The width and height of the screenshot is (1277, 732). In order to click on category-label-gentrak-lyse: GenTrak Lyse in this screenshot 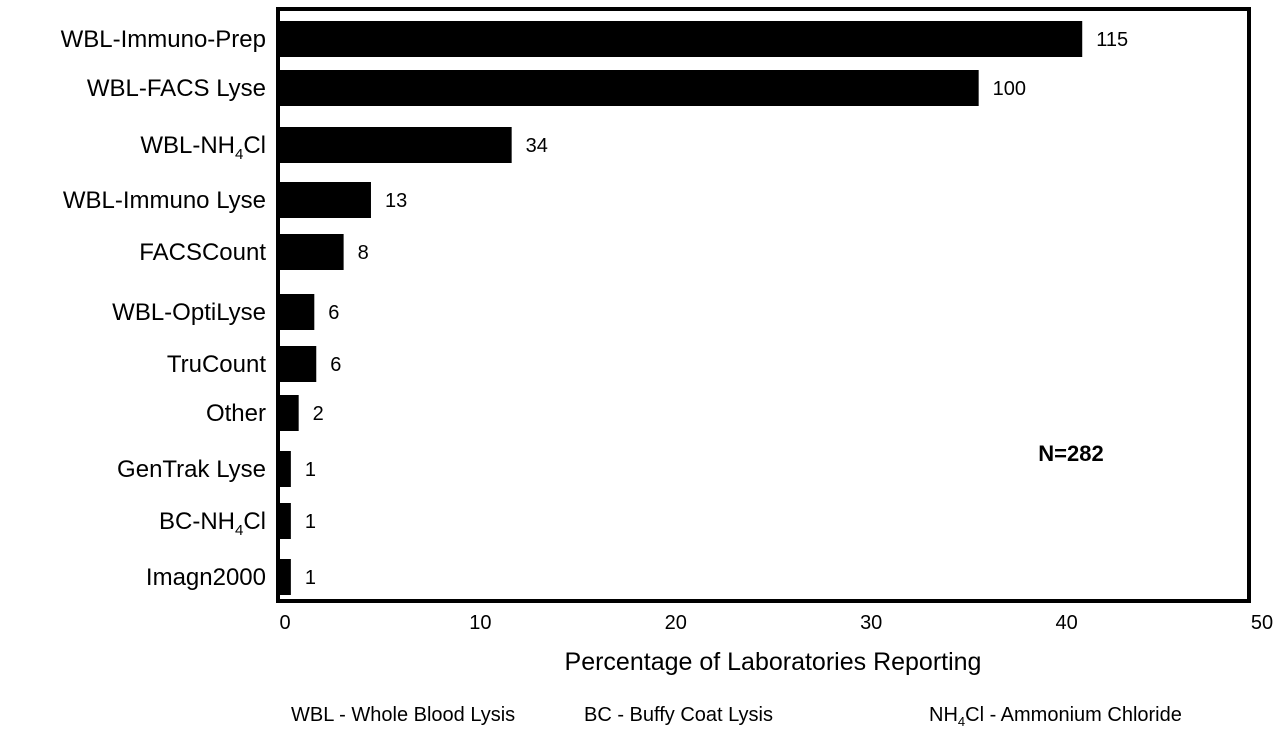, I will do `click(191, 469)`.